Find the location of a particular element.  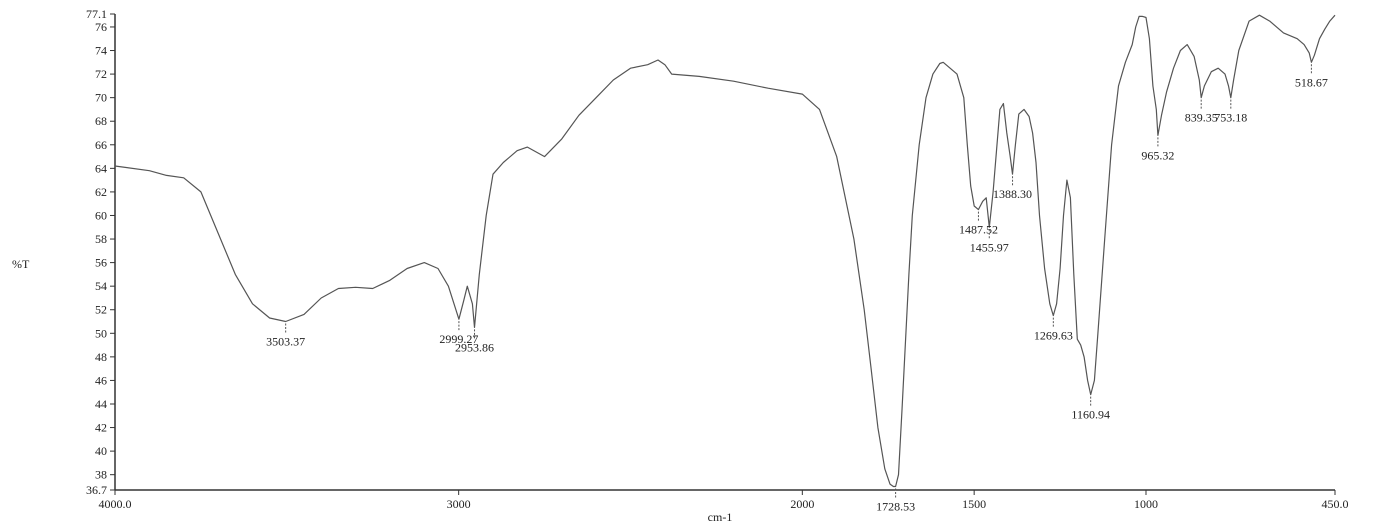

x-tick-label: 1000 is located at coordinates (1146, 504).